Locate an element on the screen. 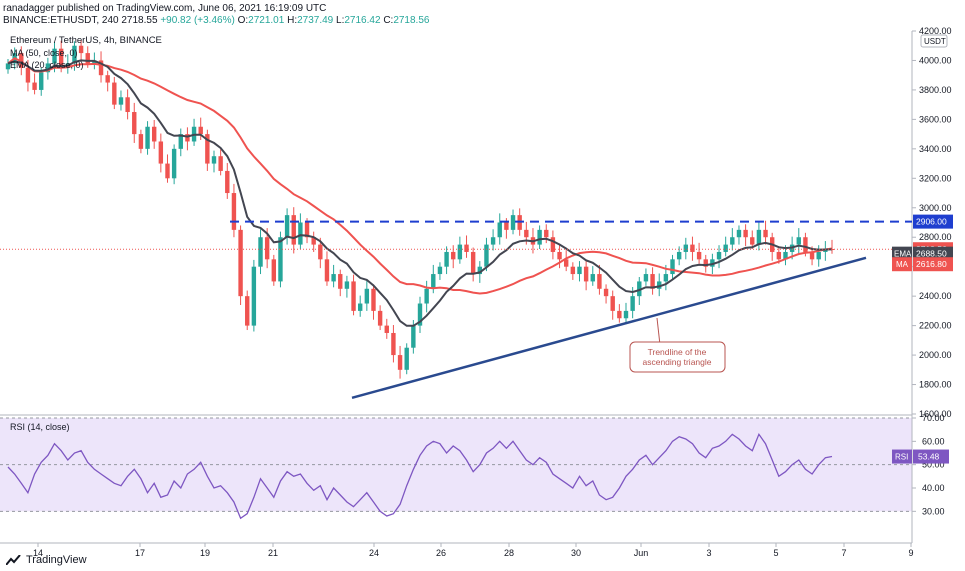 The image size is (965, 571). currency-badge is located at coordinates (934, 41).